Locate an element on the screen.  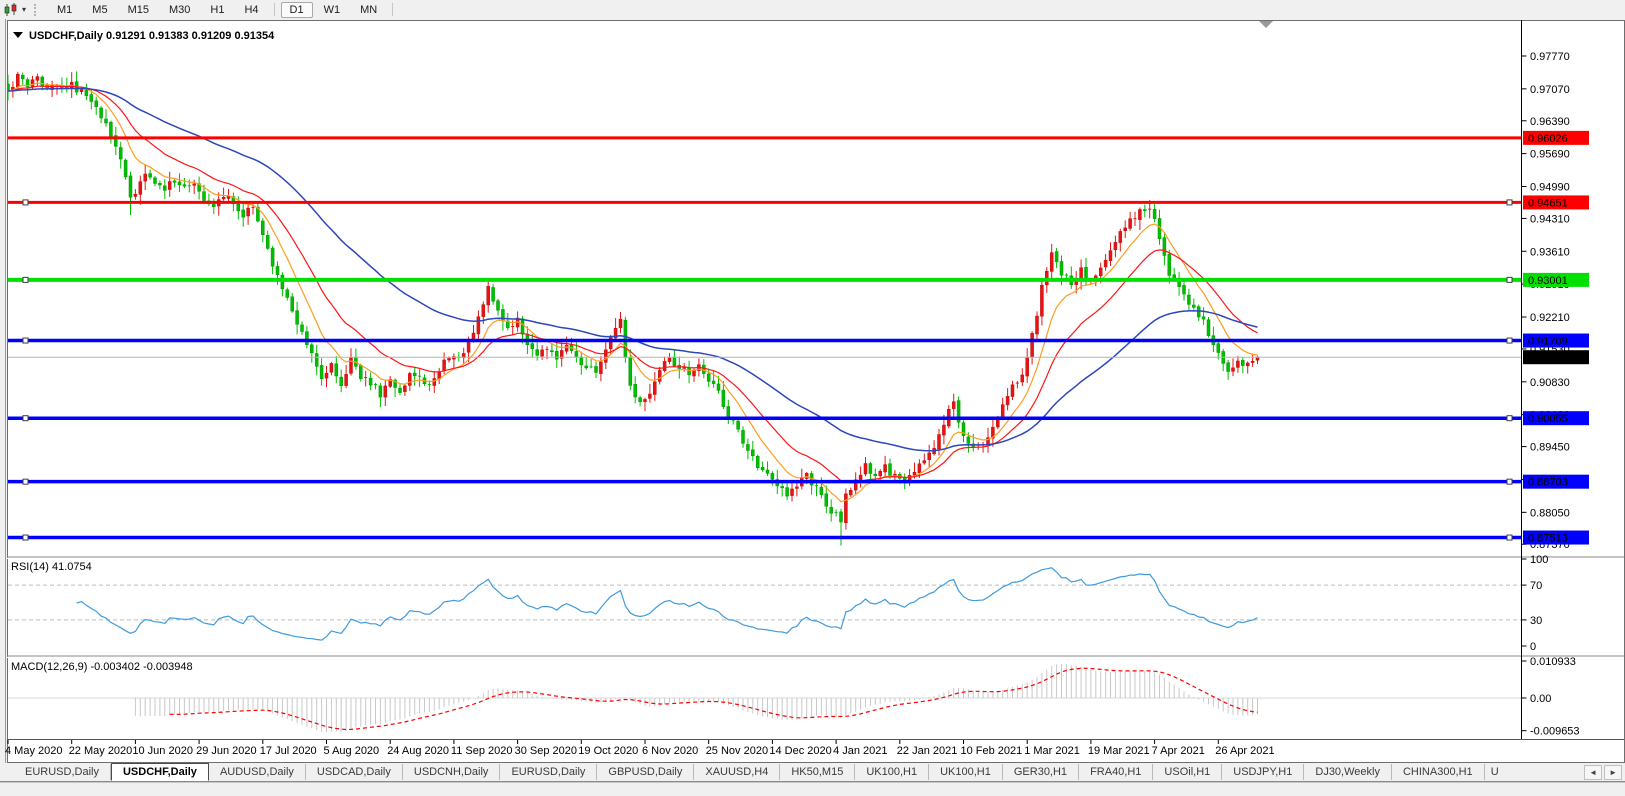
timeframe-button-m5: M5 is located at coordinates (100, 9).